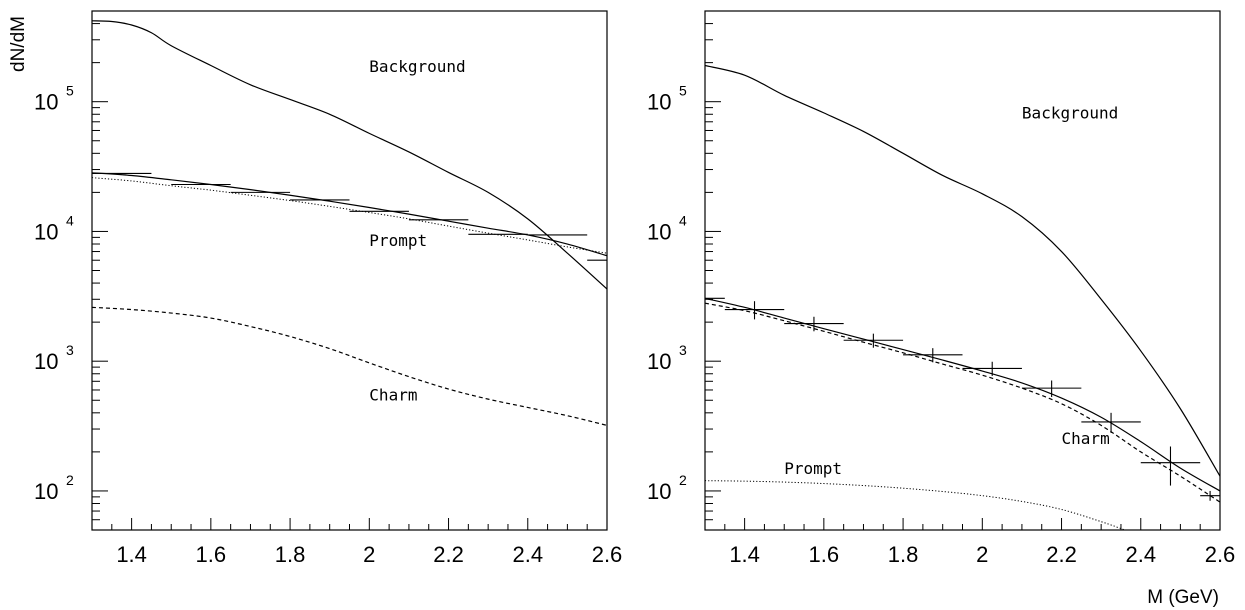  Describe the element at coordinates (683, 220) in the screenshot. I see `right-y-tick-exponent: 4` at that location.